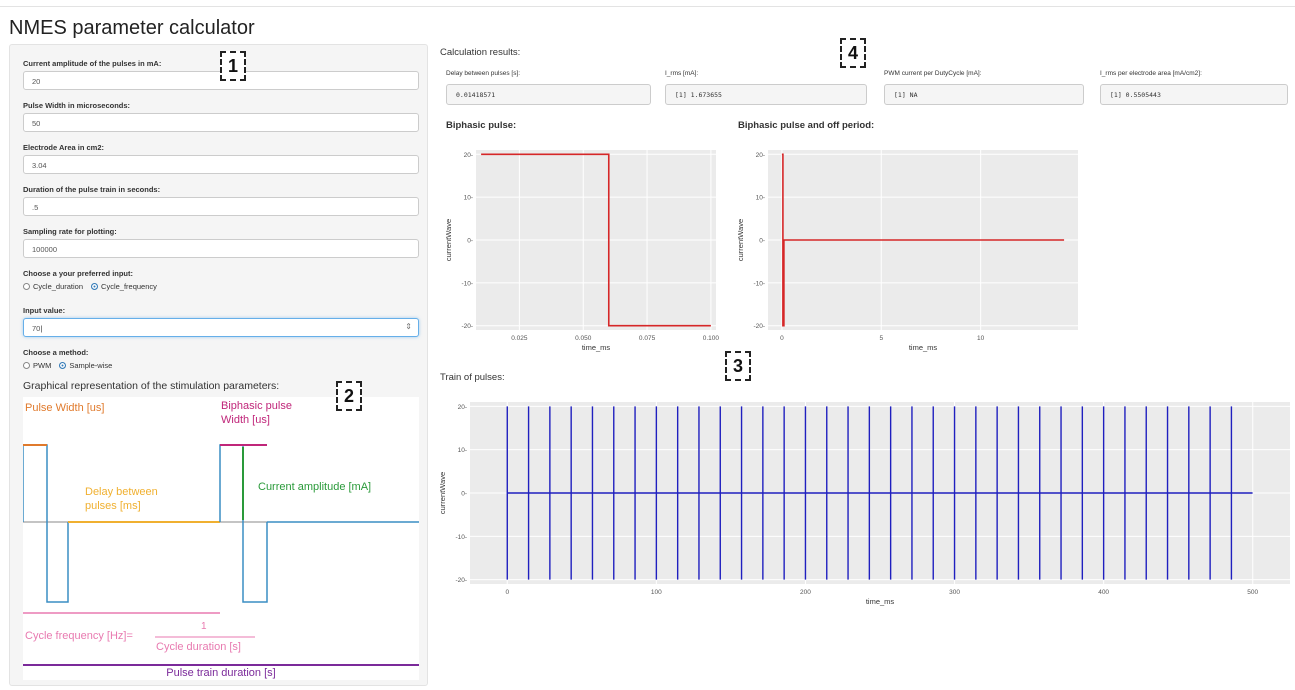 The width and height of the screenshot is (1295, 690). Describe the element at coordinates (933, 73) in the screenshot. I see `result-label-pwm: PWM current per DutyCycle [mA]:` at that location.